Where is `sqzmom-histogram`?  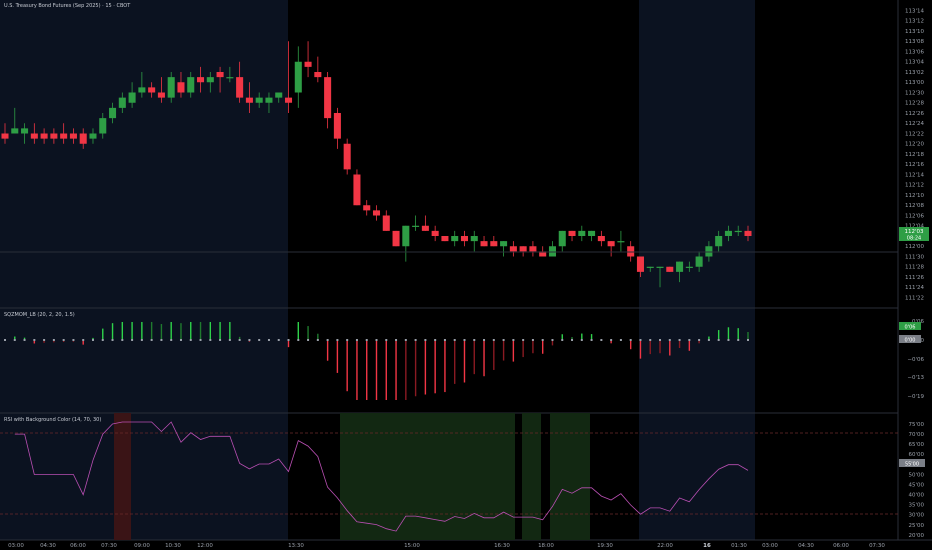 sqzmom-histogram is located at coordinates (376, 361).